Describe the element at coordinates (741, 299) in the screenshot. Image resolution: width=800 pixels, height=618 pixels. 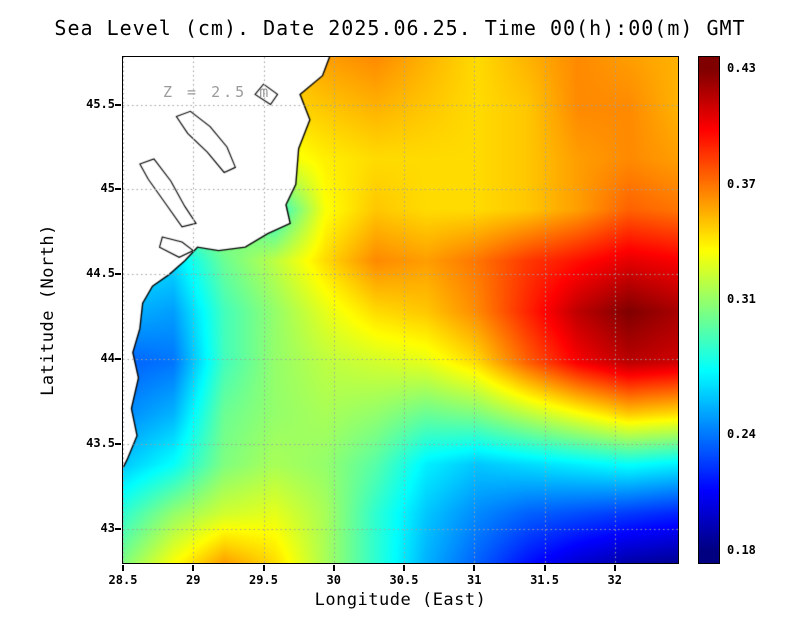
I see `colorbar-tick-label: 0.31` at that location.